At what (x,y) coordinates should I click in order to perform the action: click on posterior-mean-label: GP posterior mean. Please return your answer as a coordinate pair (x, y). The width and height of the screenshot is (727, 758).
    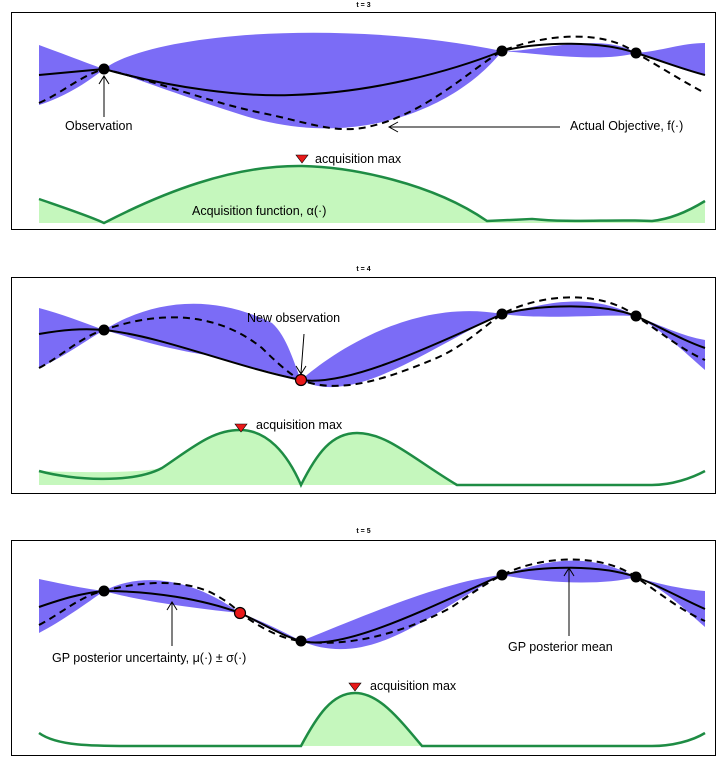
    Looking at the image, I should click on (560, 647).